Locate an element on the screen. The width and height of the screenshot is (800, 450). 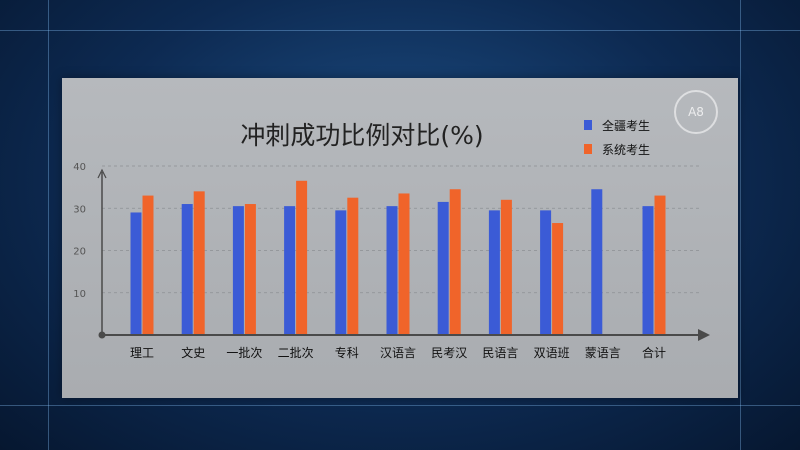
x-tick-label: 一批次 is located at coordinates (244, 352).